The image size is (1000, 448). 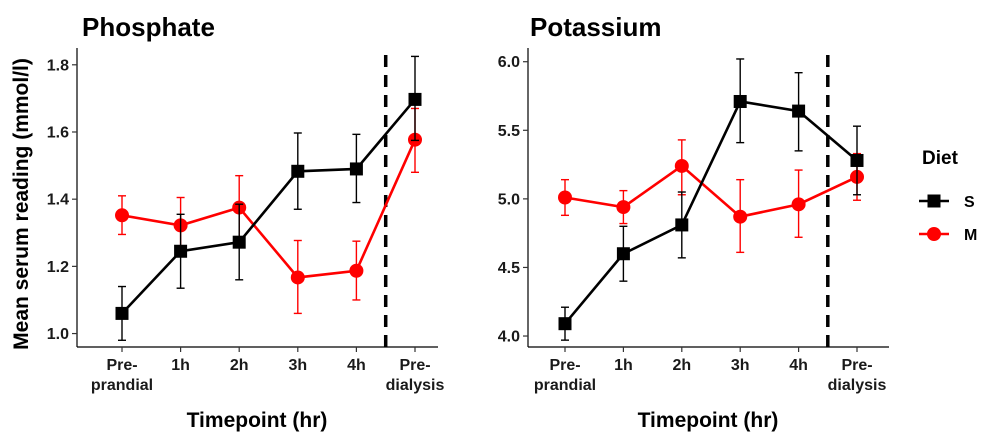 I want to click on phosphate-x-ticks: Pre-prandial 1h 2h 3h 4h Pre-dialysis, so click(x=268, y=370).